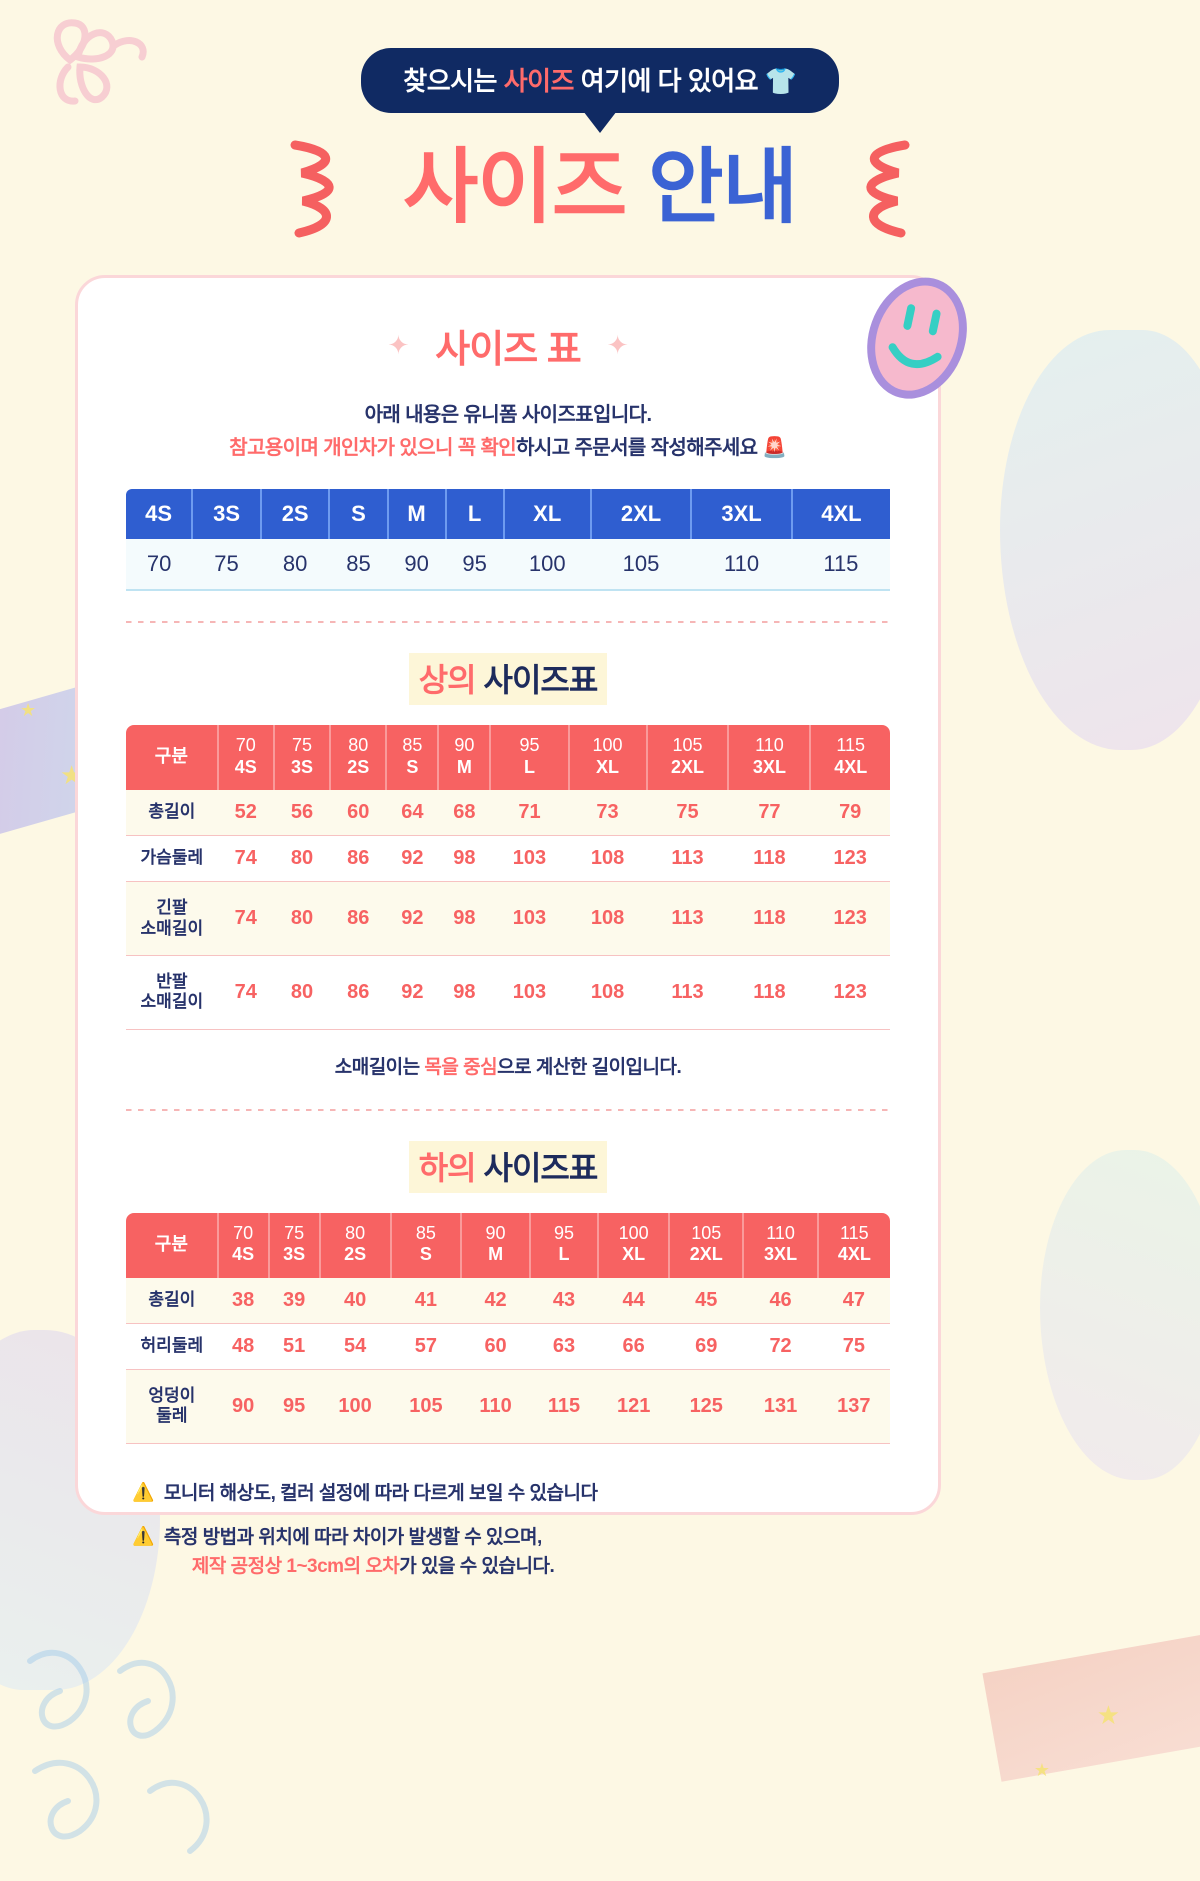 The width and height of the screenshot is (1200, 1881). I want to click on measurement-value: 43, so click(564, 1300).